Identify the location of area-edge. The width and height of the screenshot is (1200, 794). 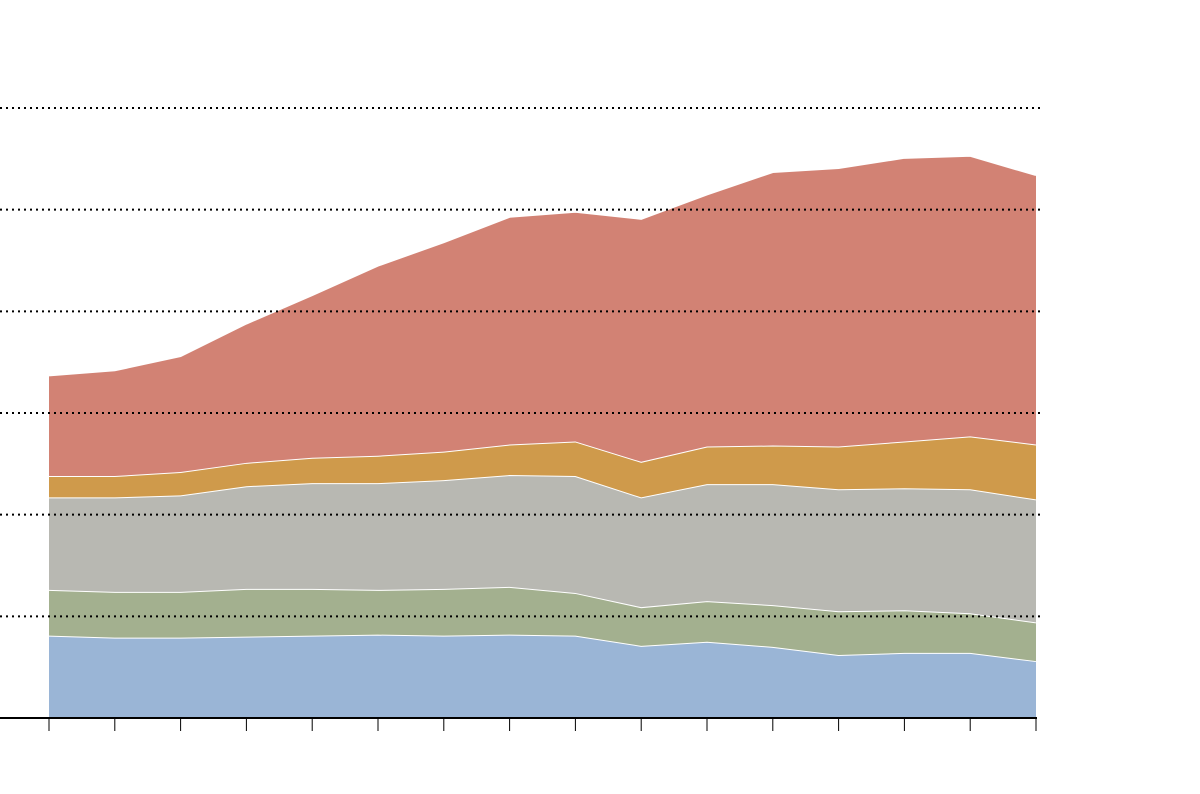
(543, 456).